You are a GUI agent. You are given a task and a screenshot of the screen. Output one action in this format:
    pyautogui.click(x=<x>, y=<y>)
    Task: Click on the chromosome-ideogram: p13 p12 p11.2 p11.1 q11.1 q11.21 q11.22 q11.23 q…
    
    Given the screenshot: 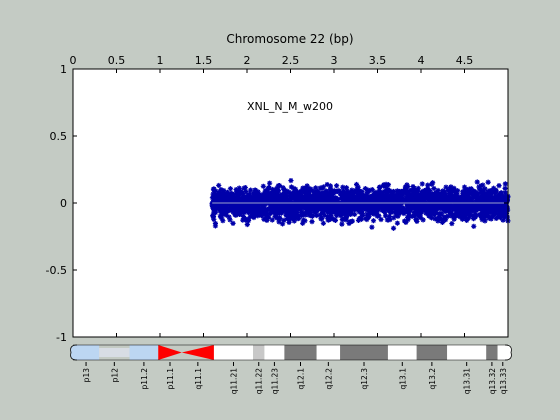 What is the action you would take?
    pyautogui.click(x=291, y=369)
    